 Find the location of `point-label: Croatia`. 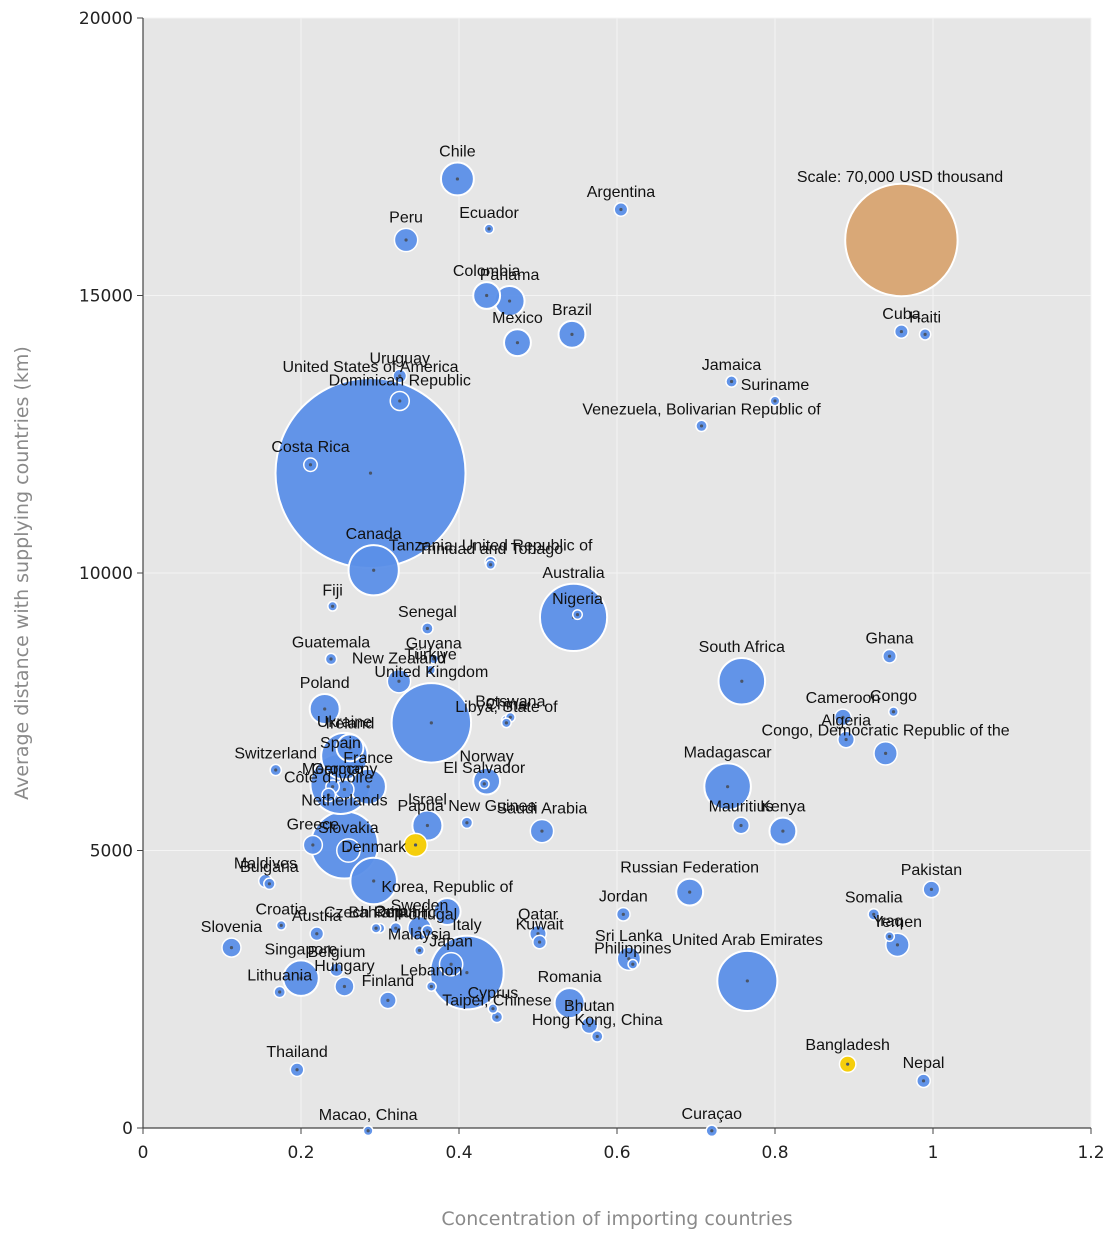

point-label: Croatia is located at coordinates (281, 910).